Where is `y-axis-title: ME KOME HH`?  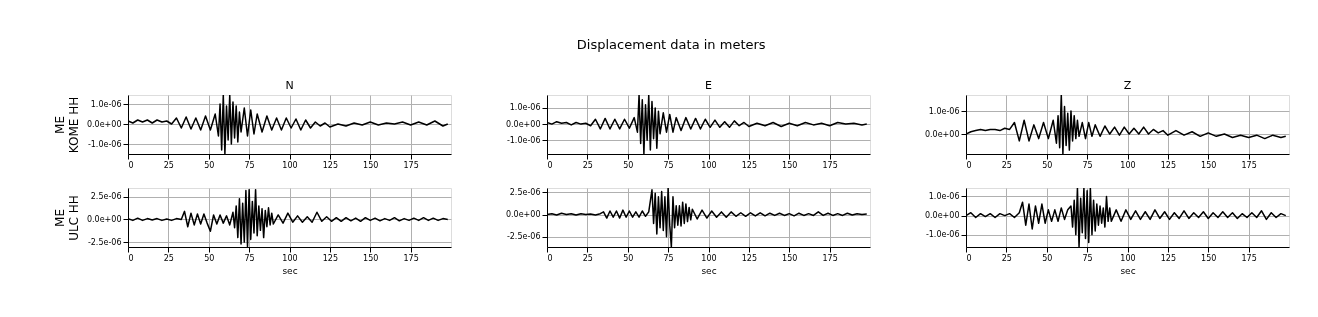
y-axis-title: ME KOME HH is located at coordinates (66, 125).